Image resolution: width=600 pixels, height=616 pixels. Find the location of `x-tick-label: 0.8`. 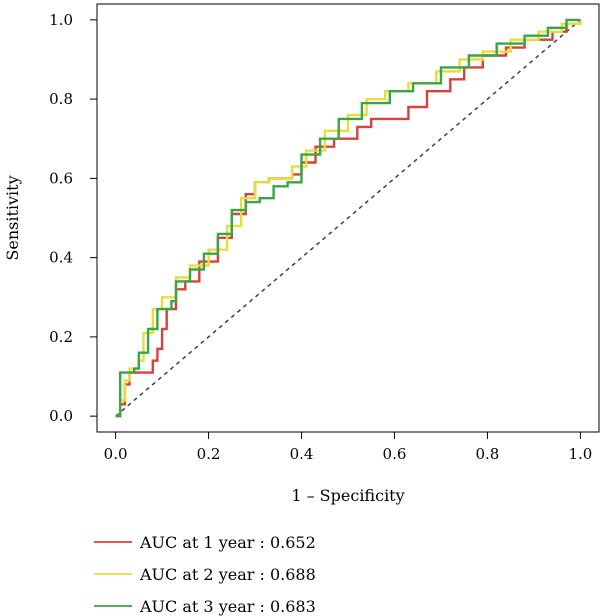

x-tick-label: 0.8 is located at coordinates (488, 454).